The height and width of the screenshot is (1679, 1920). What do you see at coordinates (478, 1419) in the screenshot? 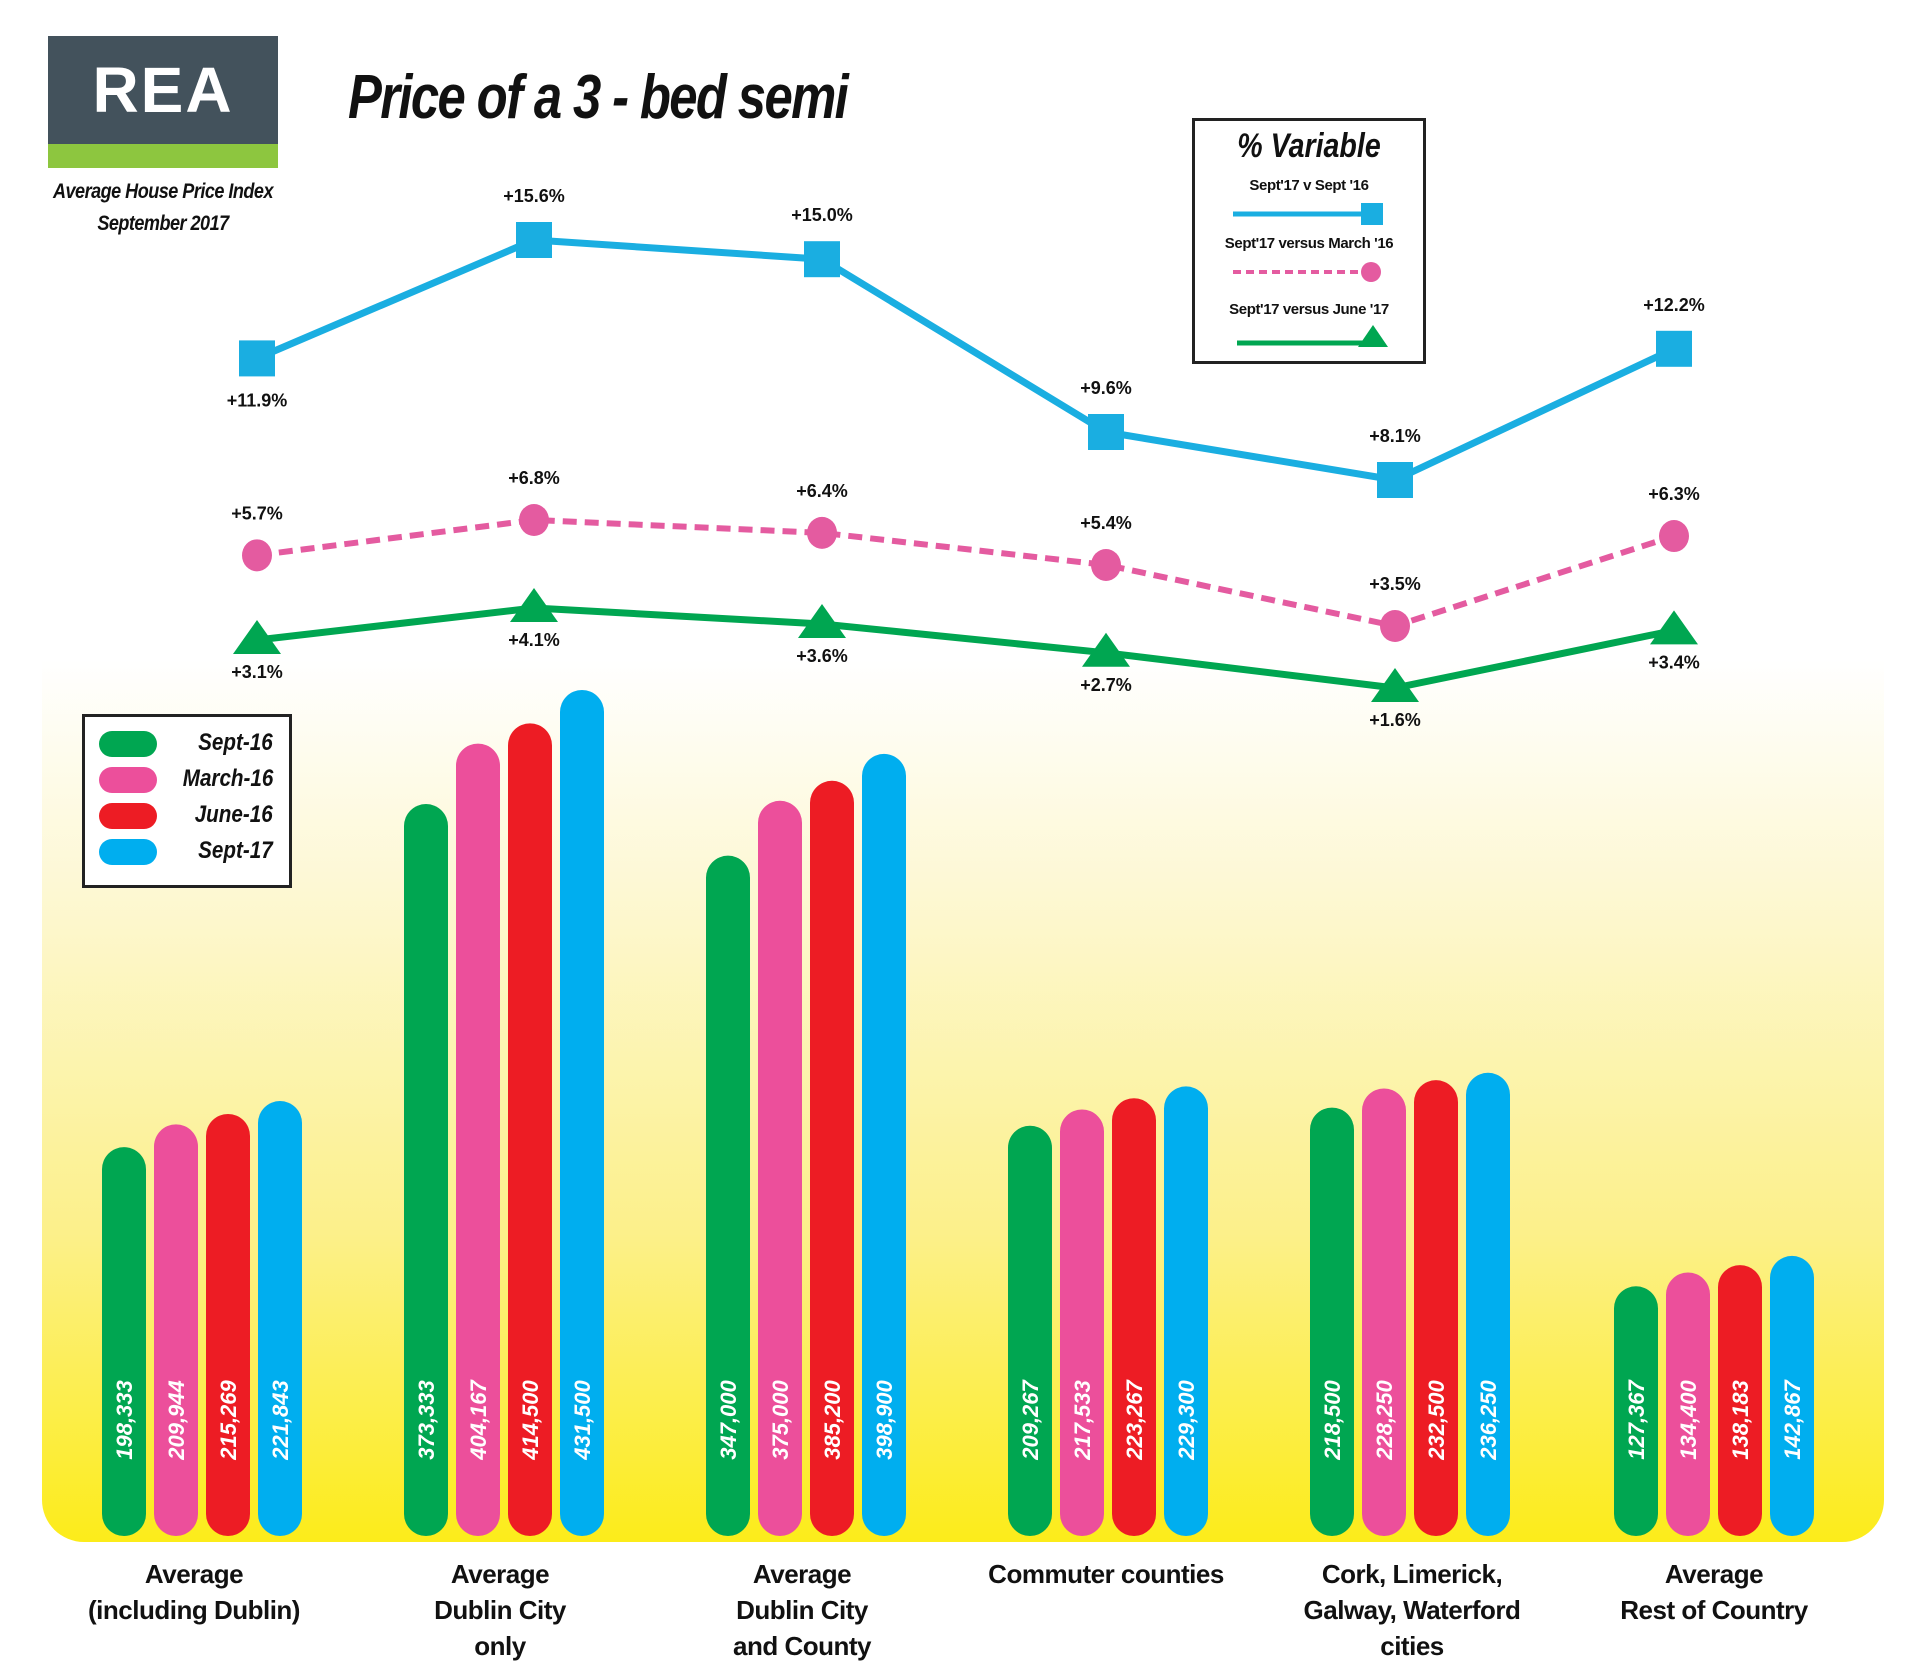
I see `bar-value-label: 404,167` at bounding box center [478, 1419].